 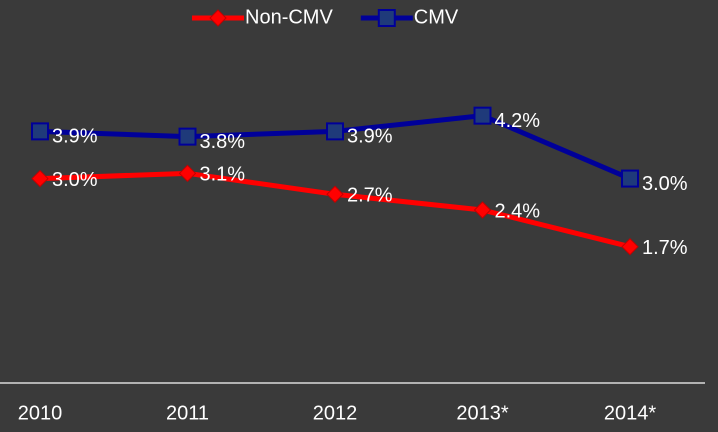 I want to click on data-label: 3.8%, so click(x=223, y=142).